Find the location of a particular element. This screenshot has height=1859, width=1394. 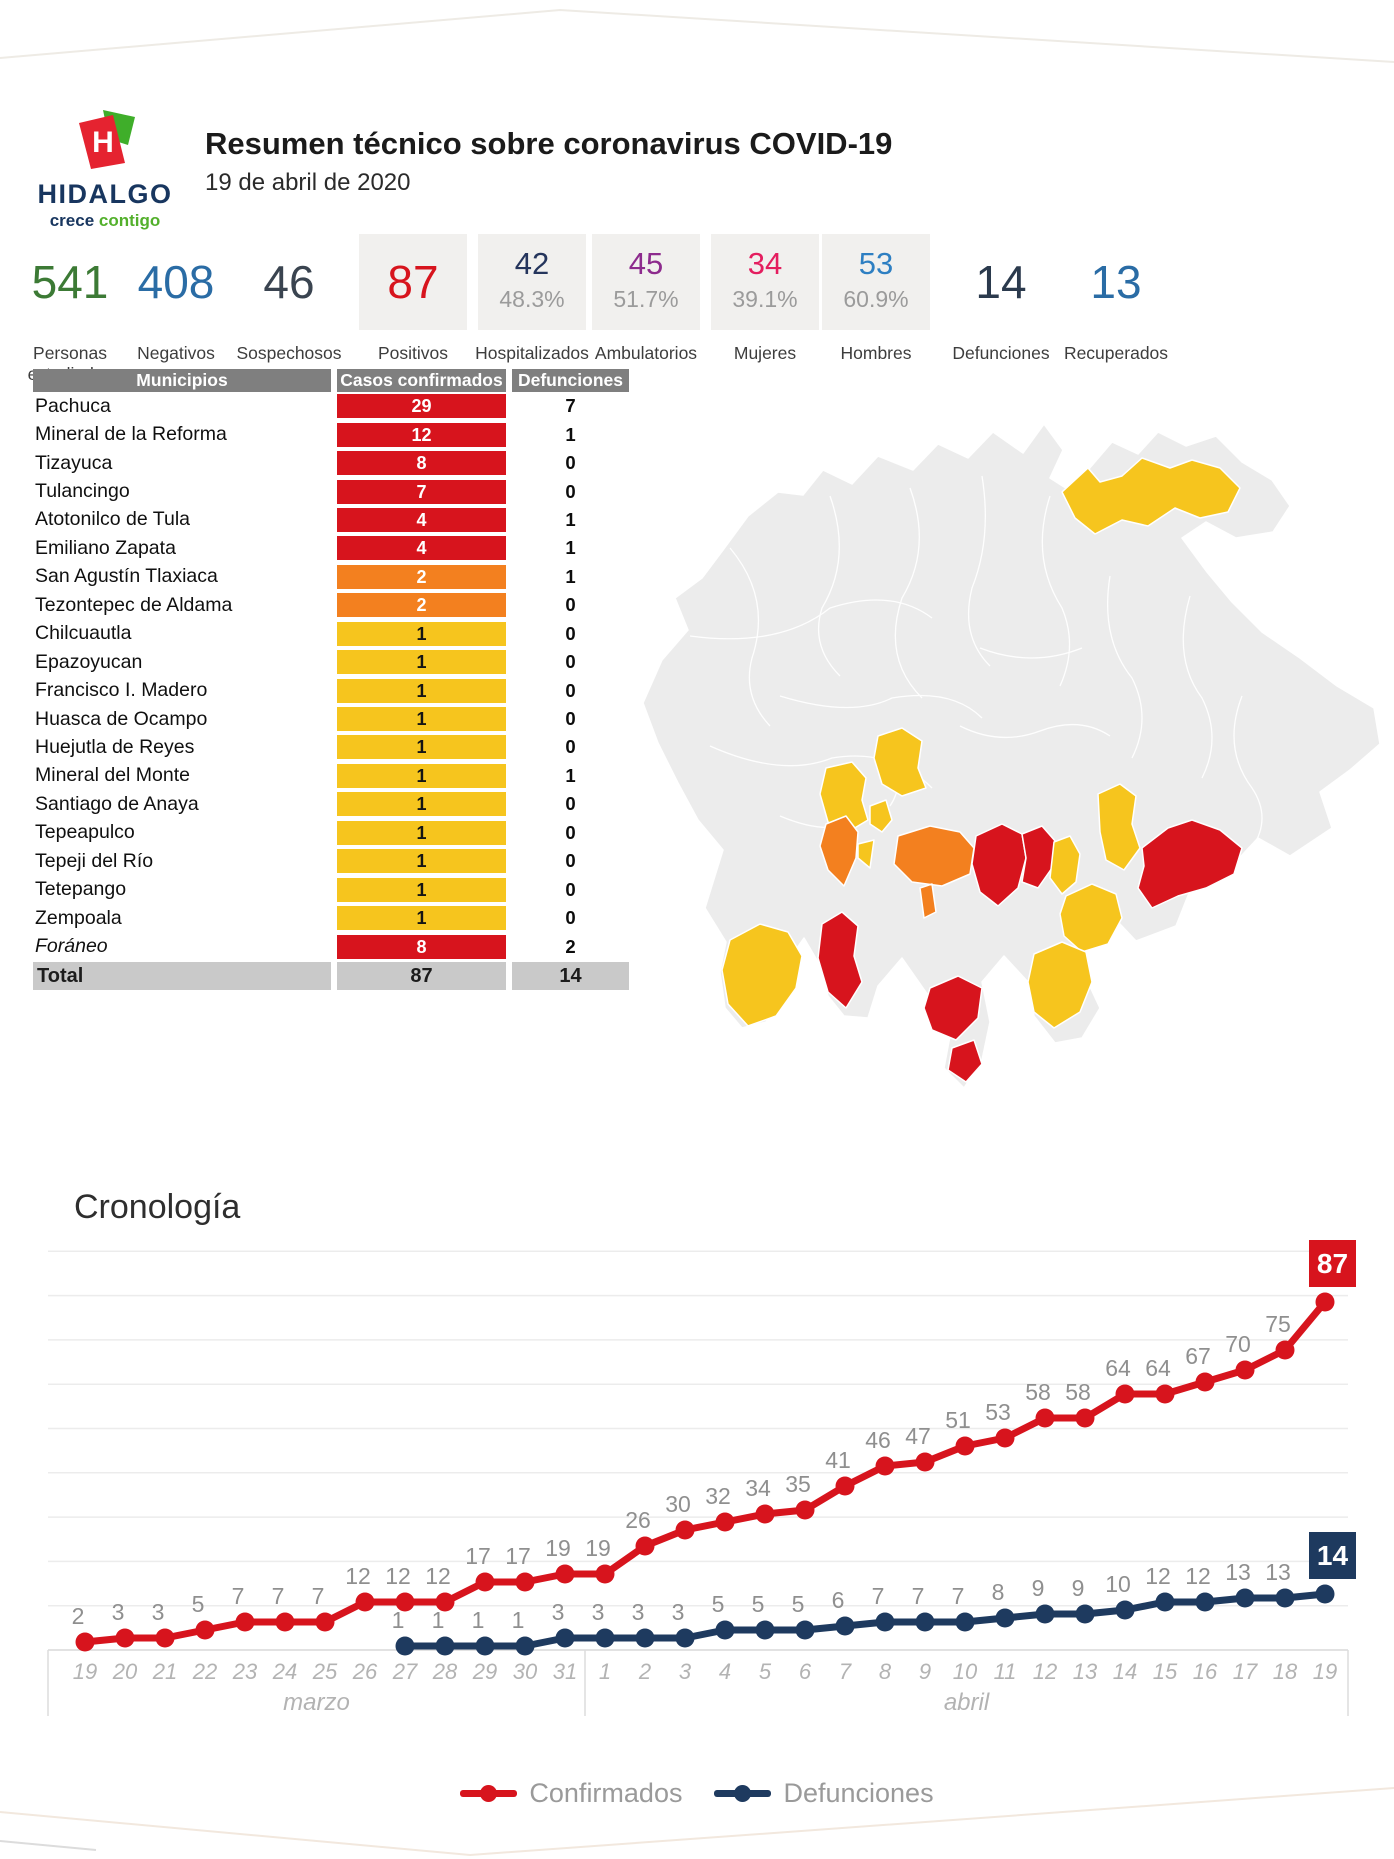

data-point-label: 70 is located at coordinates (1238, 1344).